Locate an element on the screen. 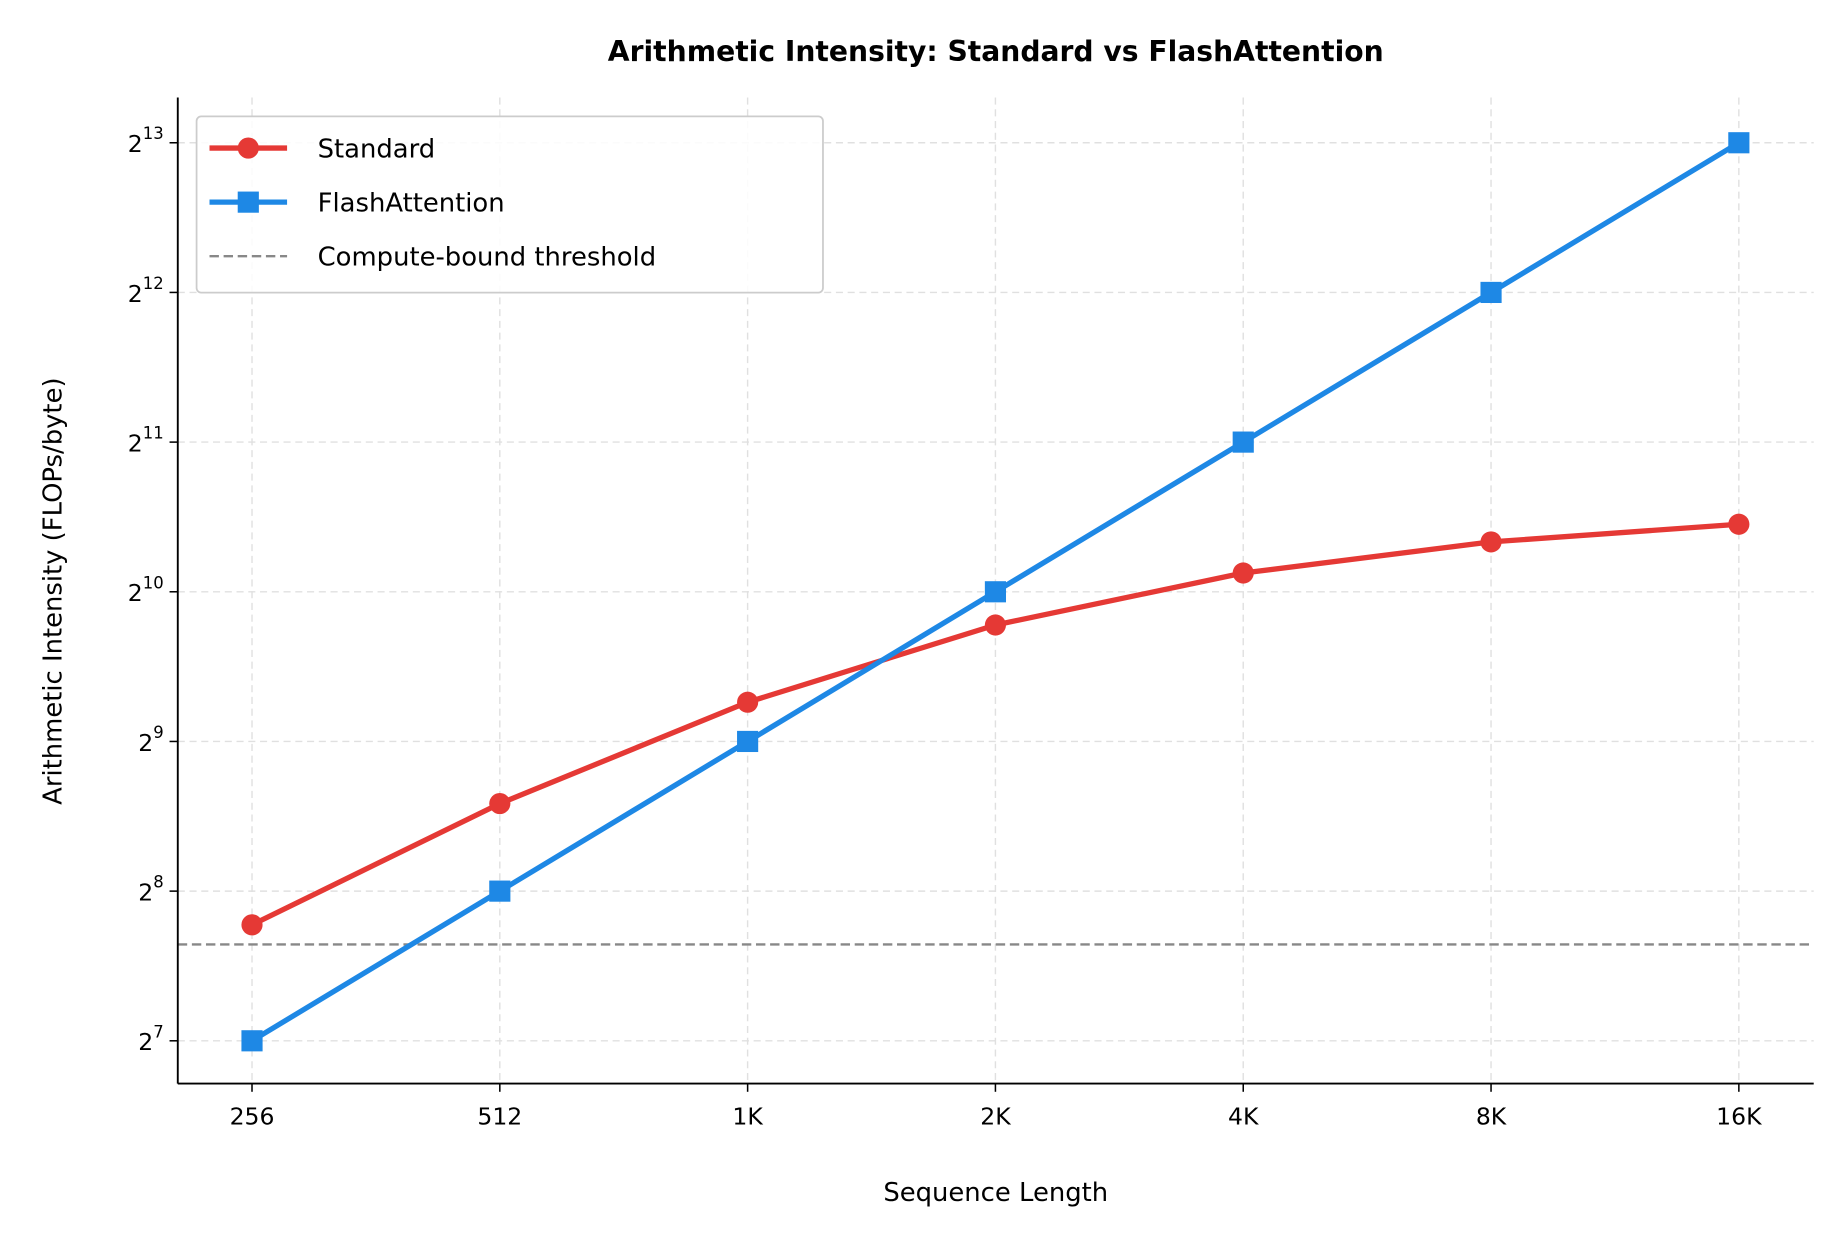 This screenshot has width=1834, height=1234. legend-label: Standard is located at coordinates (377, 149).